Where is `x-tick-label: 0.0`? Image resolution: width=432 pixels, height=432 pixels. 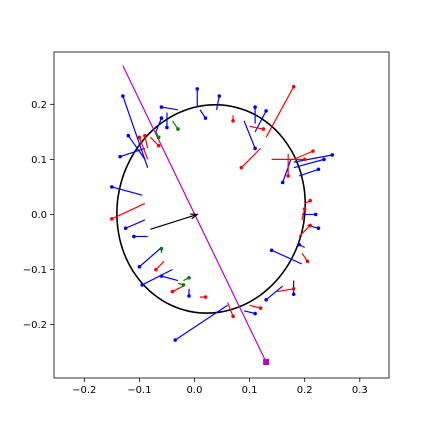
x-tick-label: 0.0 is located at coordinates (195, 390).